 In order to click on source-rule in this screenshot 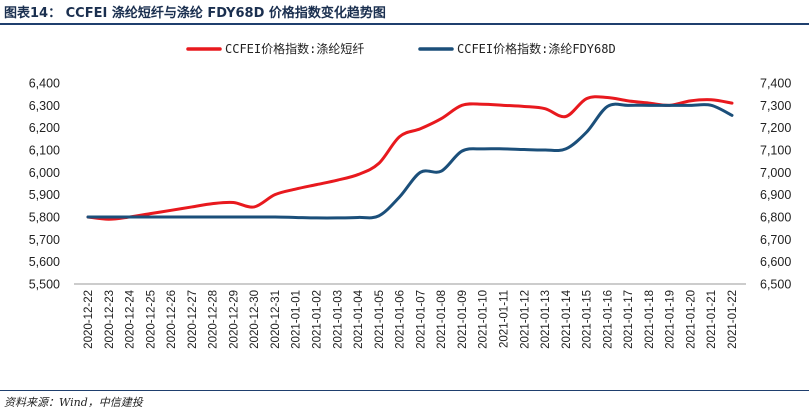, I will do `click(404, 390)`.